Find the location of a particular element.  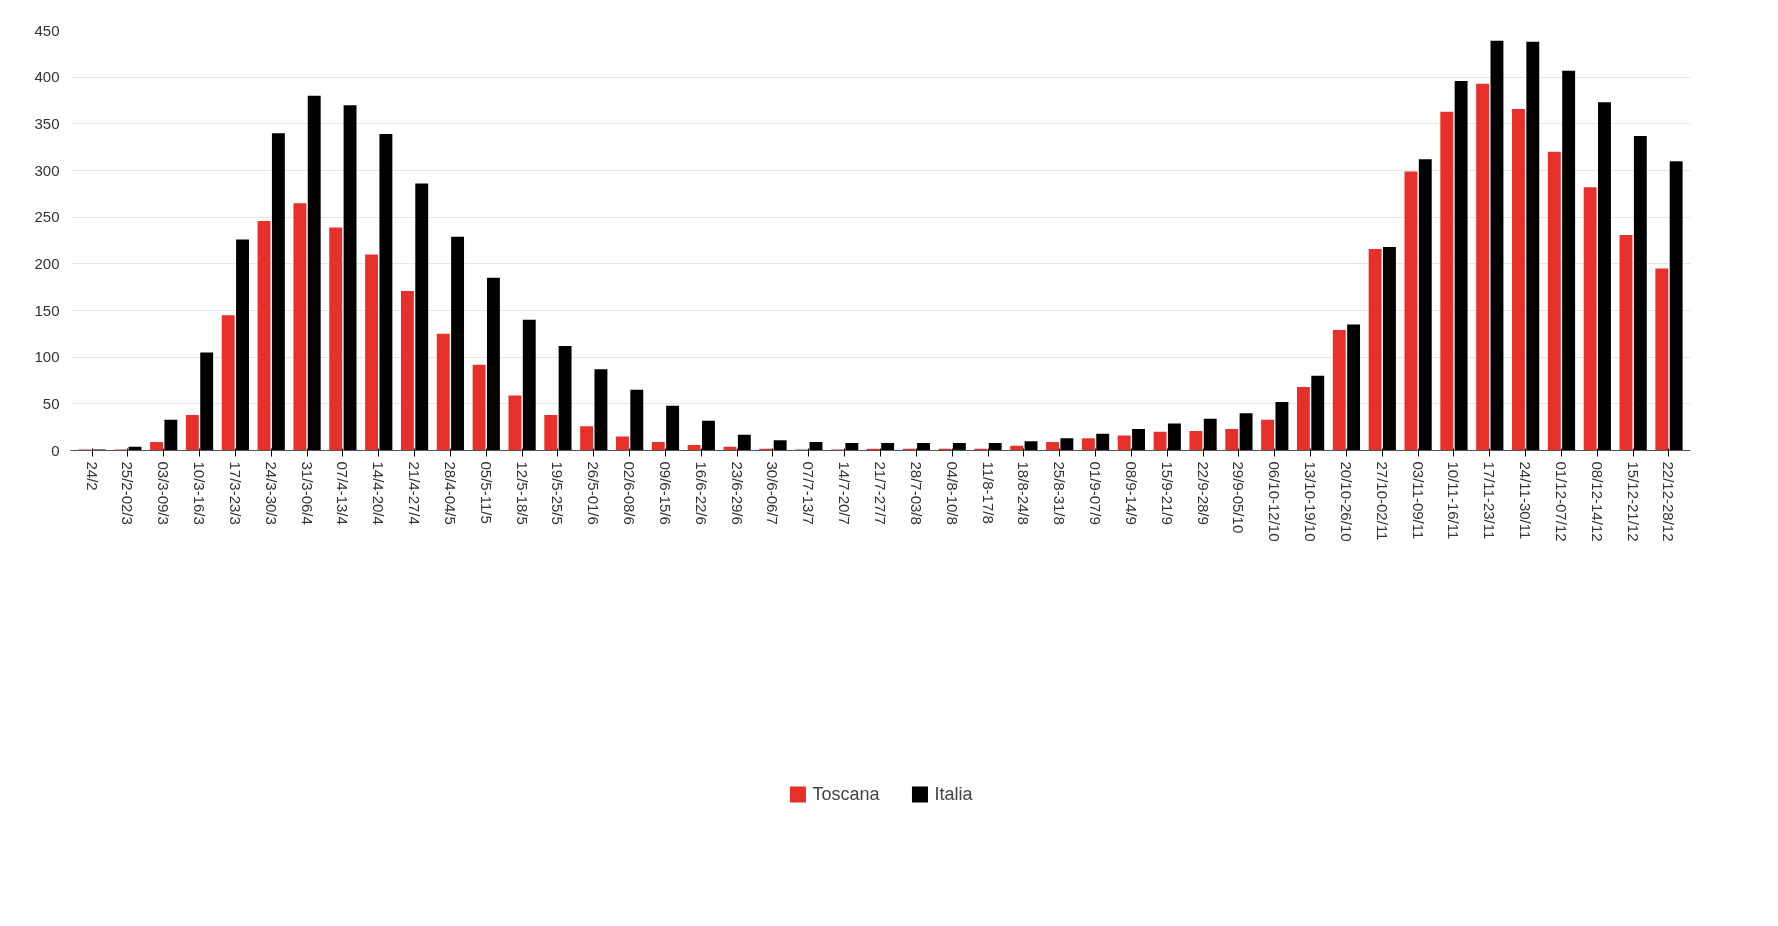

x-tick-label: 10/11-16/11 is located at coordinates (1454, 500).